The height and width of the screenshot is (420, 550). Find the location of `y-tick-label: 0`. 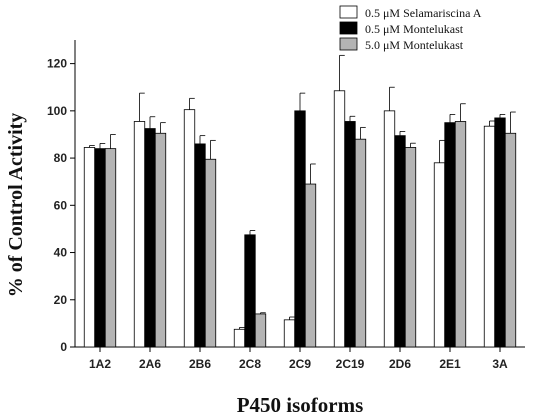

y-tick-label: 0 is located at coordinates (63, 347).